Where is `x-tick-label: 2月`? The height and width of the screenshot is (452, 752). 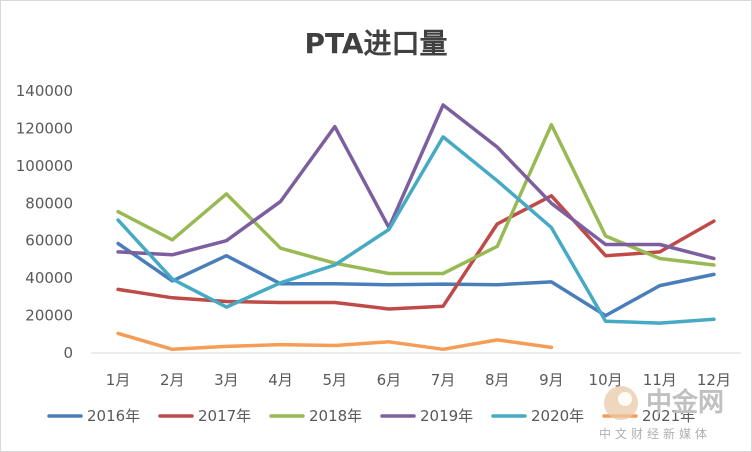 x-tick-label: 2月 is located at coordinates (172, 380).